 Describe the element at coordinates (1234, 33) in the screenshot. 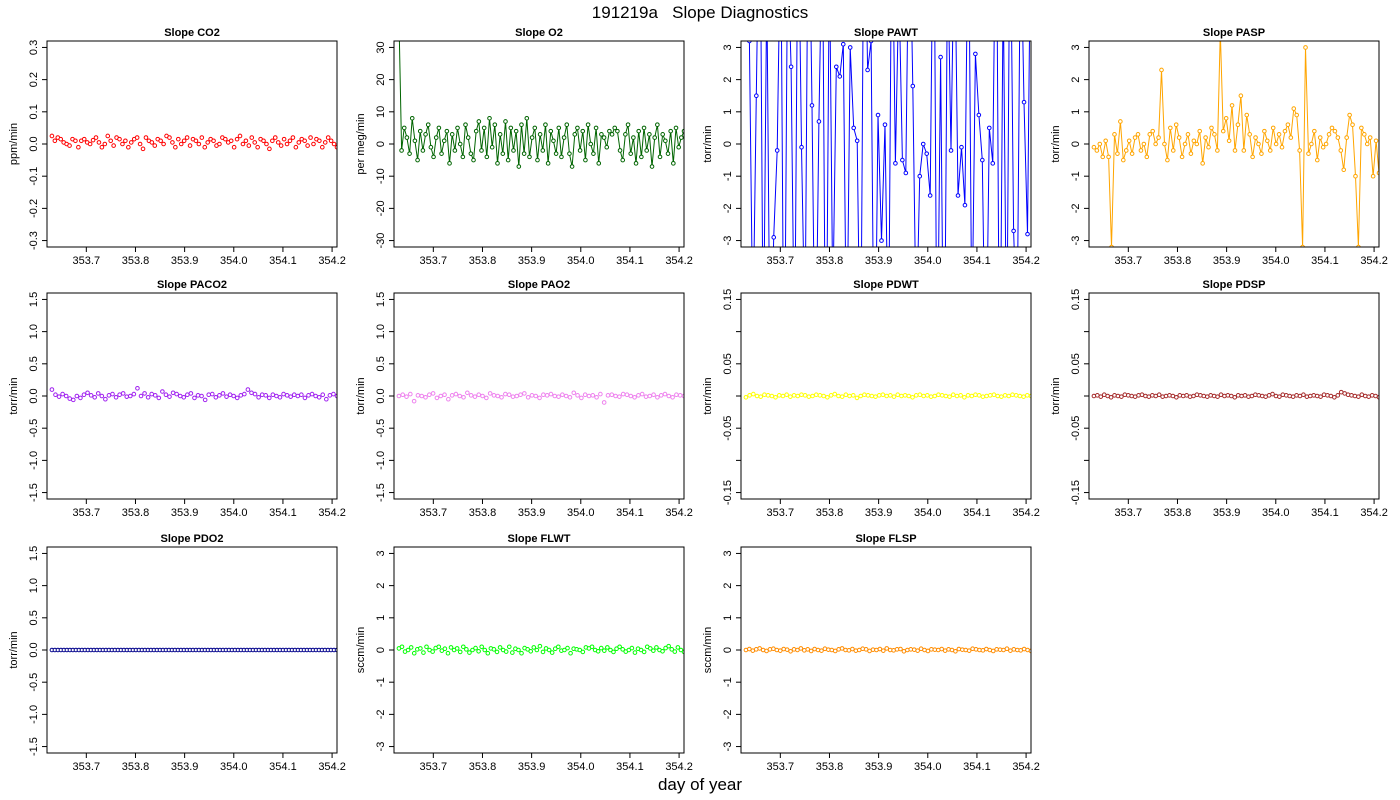

I see `chart-title: Slope PASP` at that location.